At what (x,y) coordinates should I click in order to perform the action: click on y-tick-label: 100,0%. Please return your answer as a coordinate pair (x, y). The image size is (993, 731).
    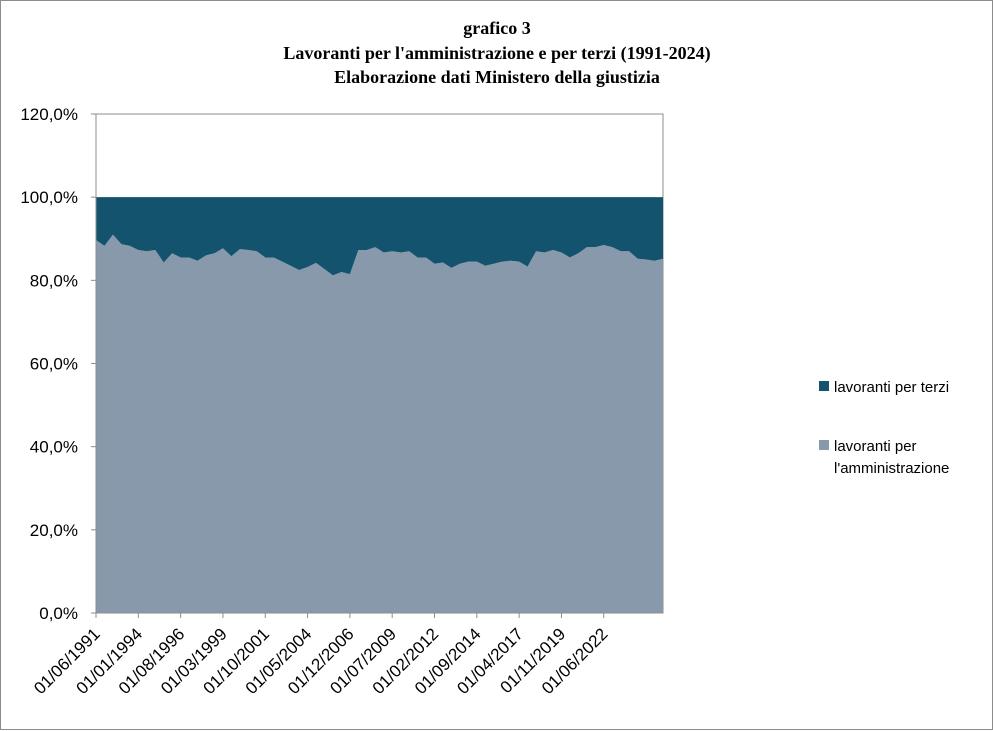
    Looking at the image, I should click on (49, 197).